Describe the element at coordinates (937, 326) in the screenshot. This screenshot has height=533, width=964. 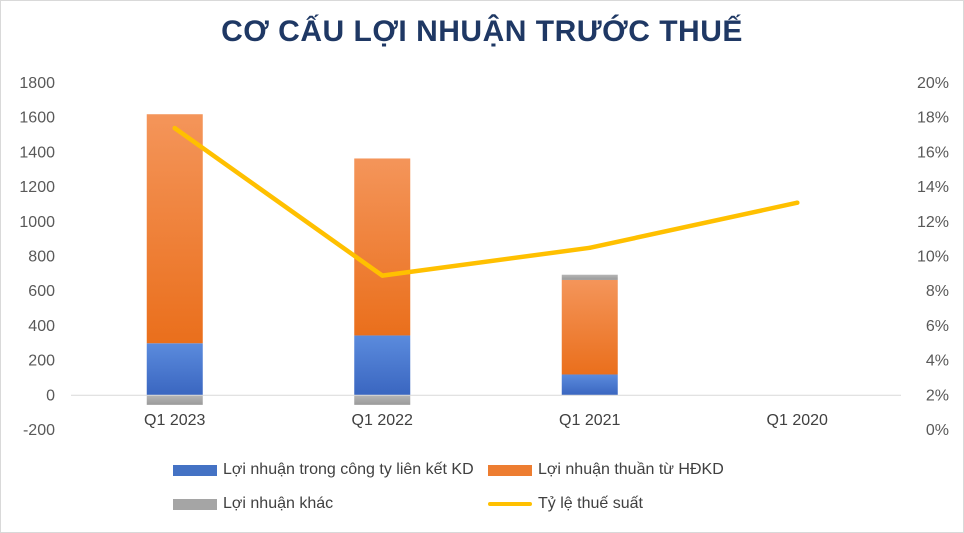
I see `y-right-tick-label: 6%` at that location.